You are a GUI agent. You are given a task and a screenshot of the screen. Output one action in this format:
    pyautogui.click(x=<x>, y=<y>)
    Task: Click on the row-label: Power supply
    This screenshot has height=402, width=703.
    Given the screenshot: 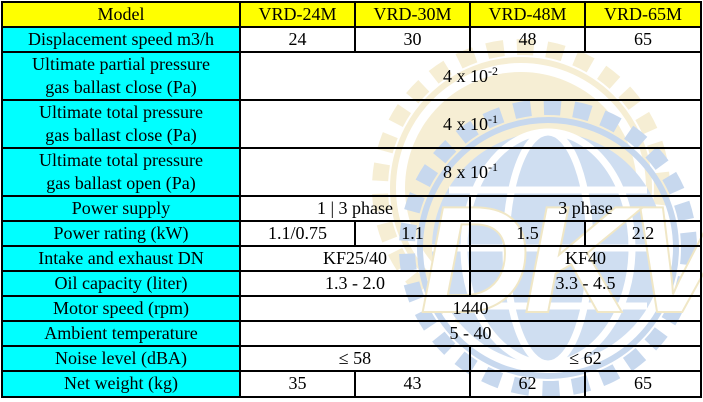 What is the action you would take?
    pyautogui.click(x=121, y=209)
    